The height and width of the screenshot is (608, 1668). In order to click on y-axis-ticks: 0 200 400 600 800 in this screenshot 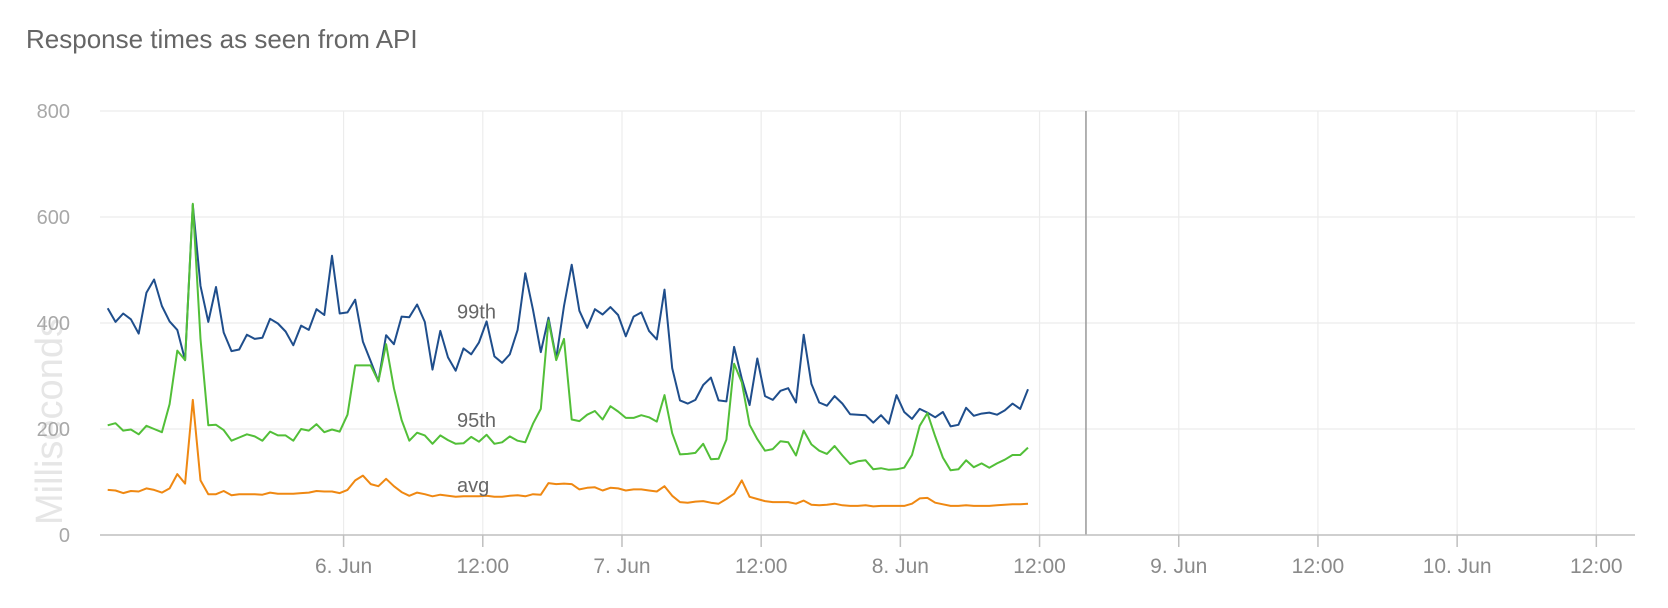, I will do `click(53, 324)`.